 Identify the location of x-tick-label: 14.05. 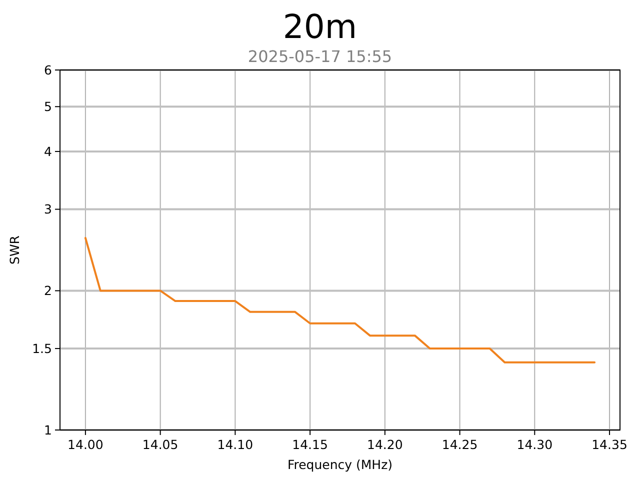
(160, 444).